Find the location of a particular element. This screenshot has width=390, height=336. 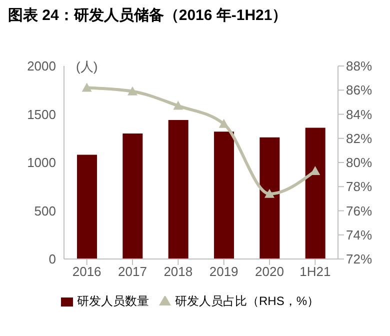

y2-tick-label: 76% is located at coordinates (359, 210).